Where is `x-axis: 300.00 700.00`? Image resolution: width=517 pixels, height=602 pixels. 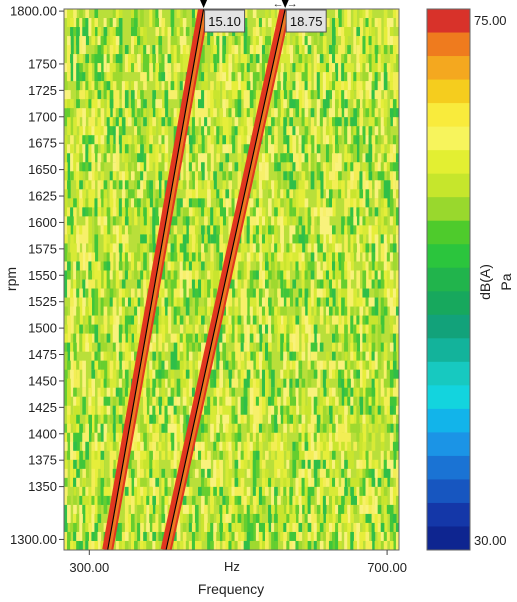 x-axis: 300.00 700.00 is located at coordinates (238, 562).